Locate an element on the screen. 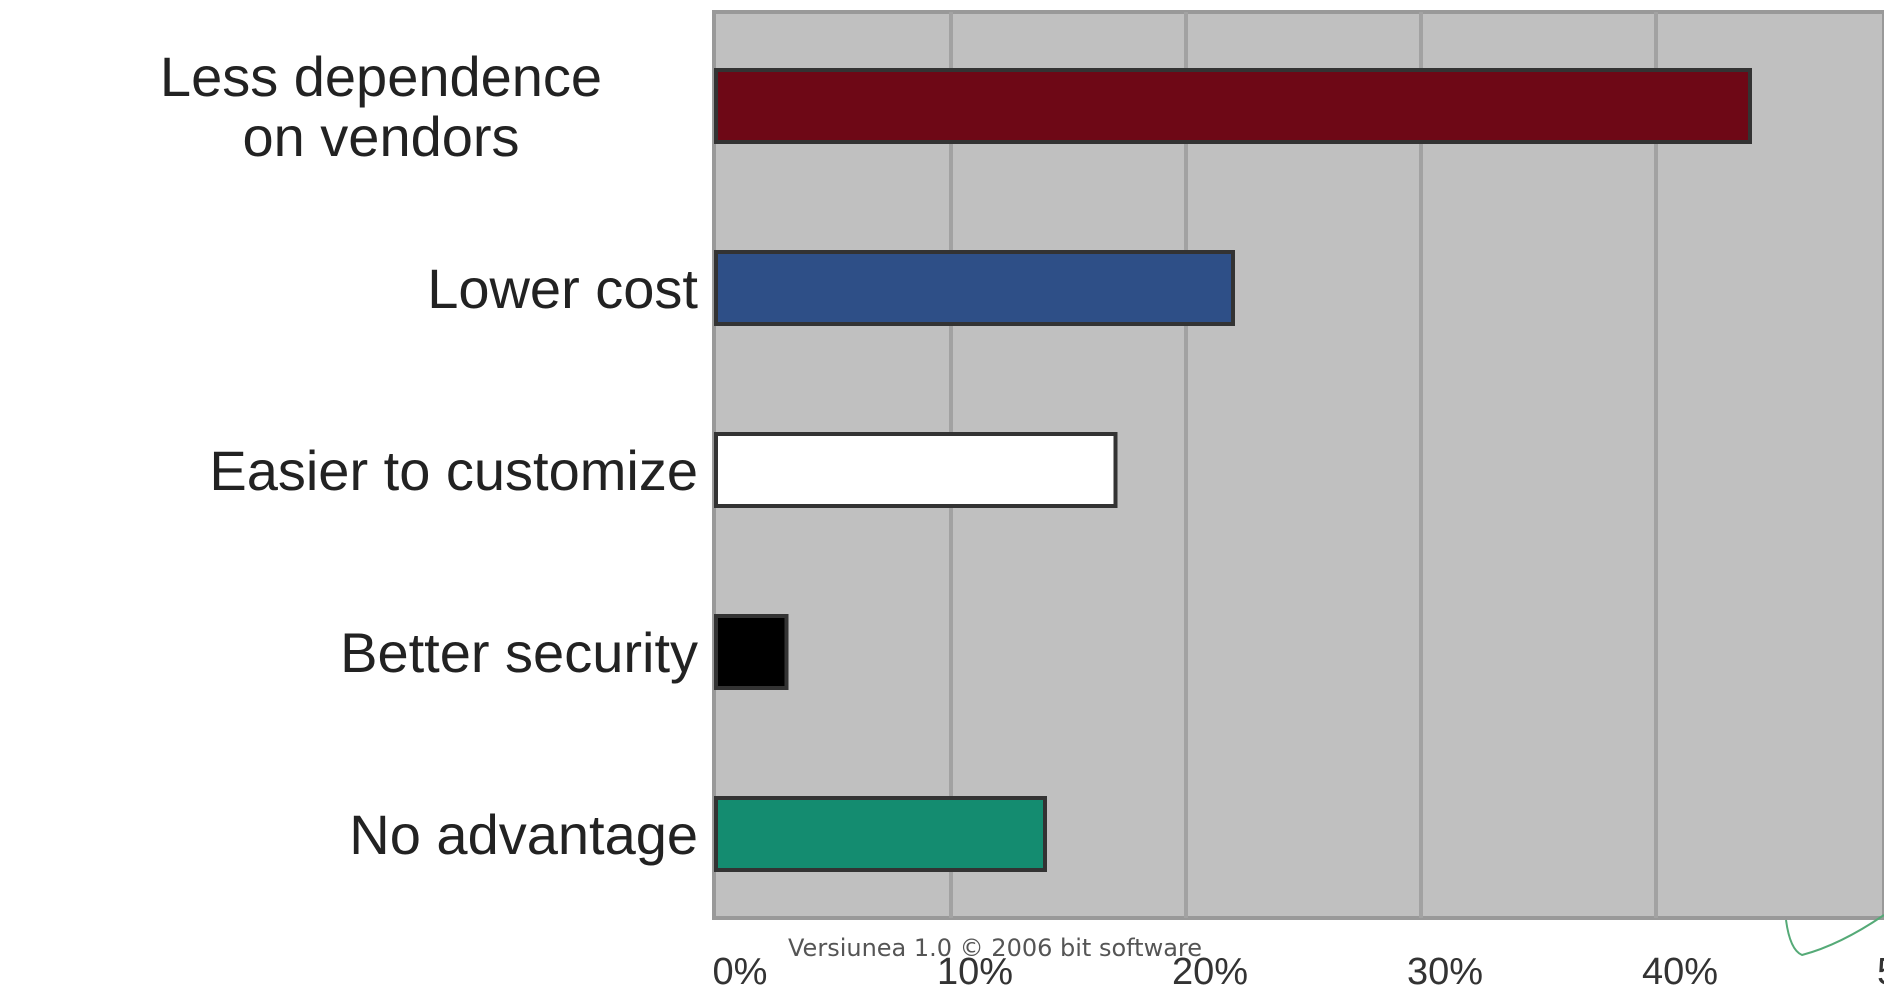 Image resolution: width=1884 pixels, height=985 pixels. category-label: Less dependence on vendors is located at coordinates (381, 106).